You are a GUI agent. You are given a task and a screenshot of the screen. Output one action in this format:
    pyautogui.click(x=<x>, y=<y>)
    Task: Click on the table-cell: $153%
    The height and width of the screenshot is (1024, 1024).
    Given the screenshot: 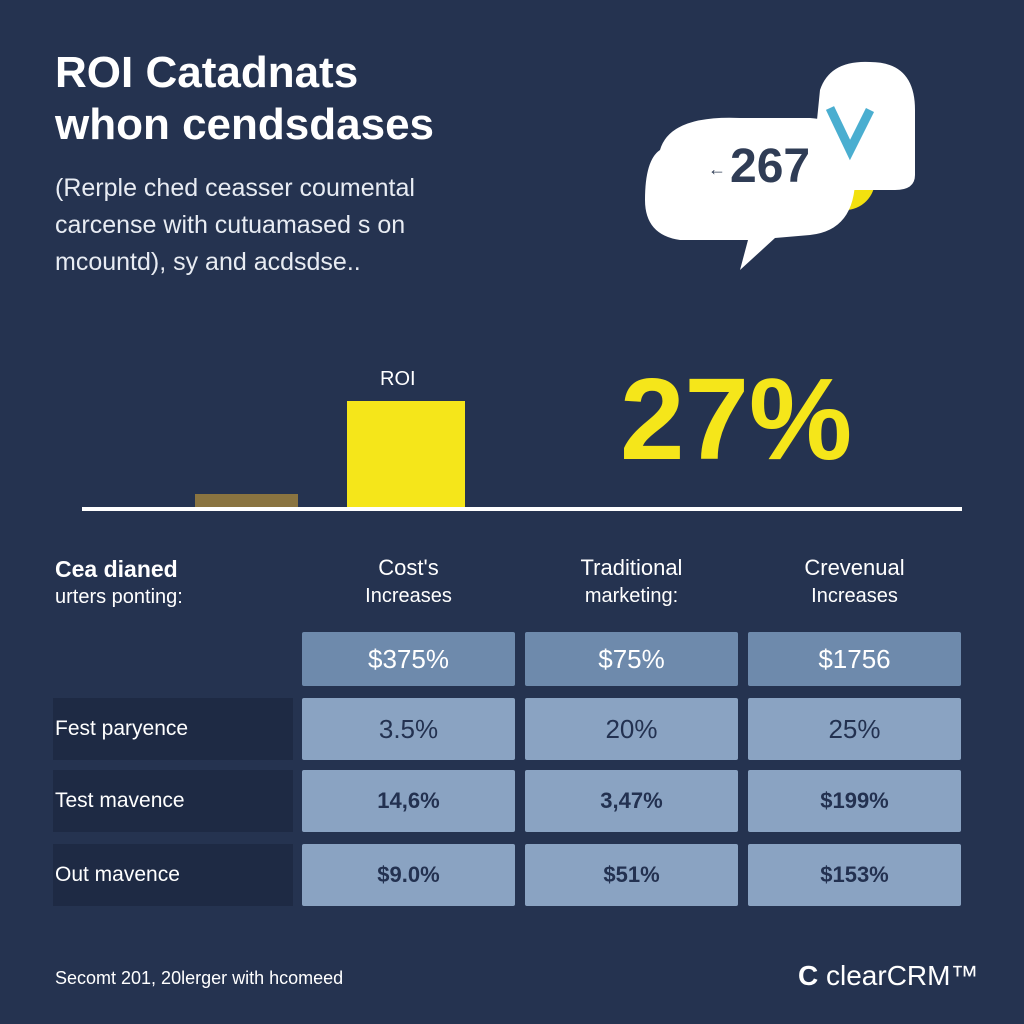 What is the action you would take?
    pyautogui.click(x=854, y=875)
    